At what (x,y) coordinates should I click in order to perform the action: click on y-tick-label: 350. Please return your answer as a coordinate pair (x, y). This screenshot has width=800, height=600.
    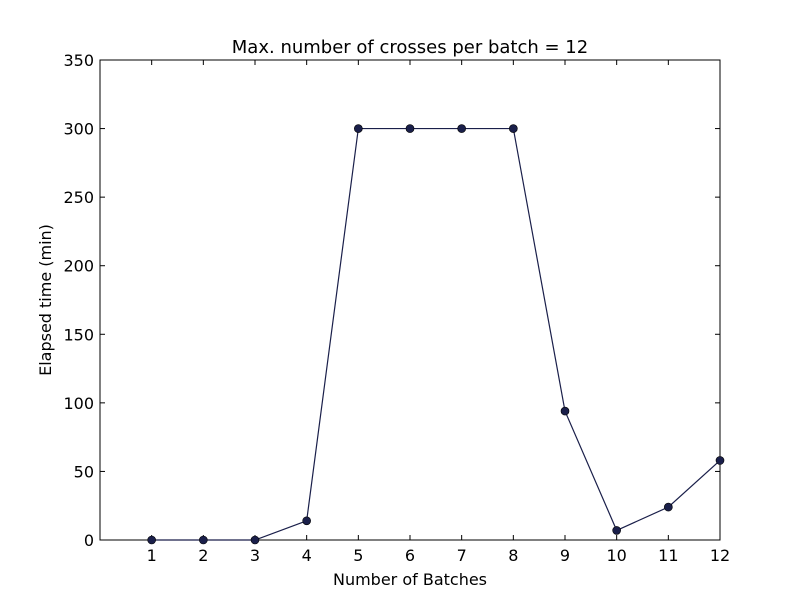
    Looking at the image, I should click on (78, 60).